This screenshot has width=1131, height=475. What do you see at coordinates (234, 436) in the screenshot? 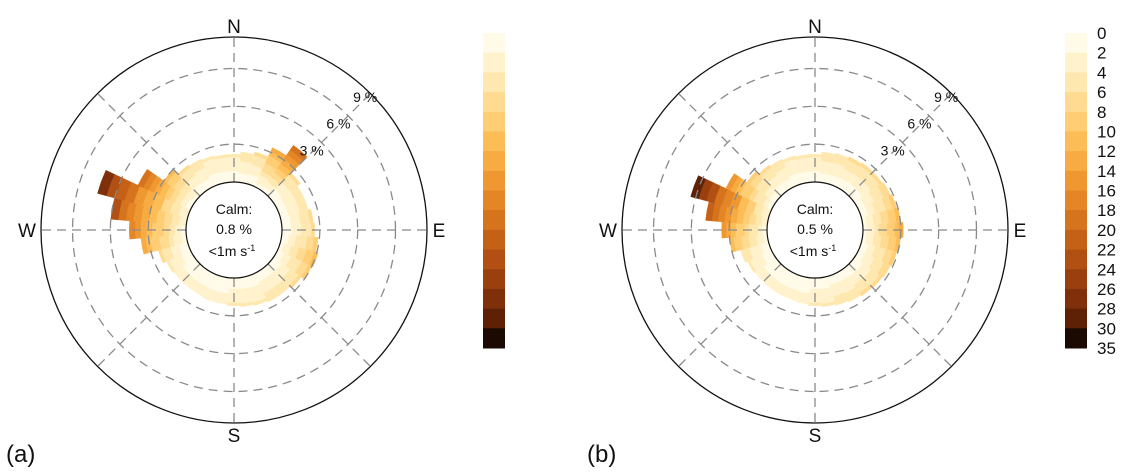
I see `direction-s-a: S` at bounding box center [234, 436].